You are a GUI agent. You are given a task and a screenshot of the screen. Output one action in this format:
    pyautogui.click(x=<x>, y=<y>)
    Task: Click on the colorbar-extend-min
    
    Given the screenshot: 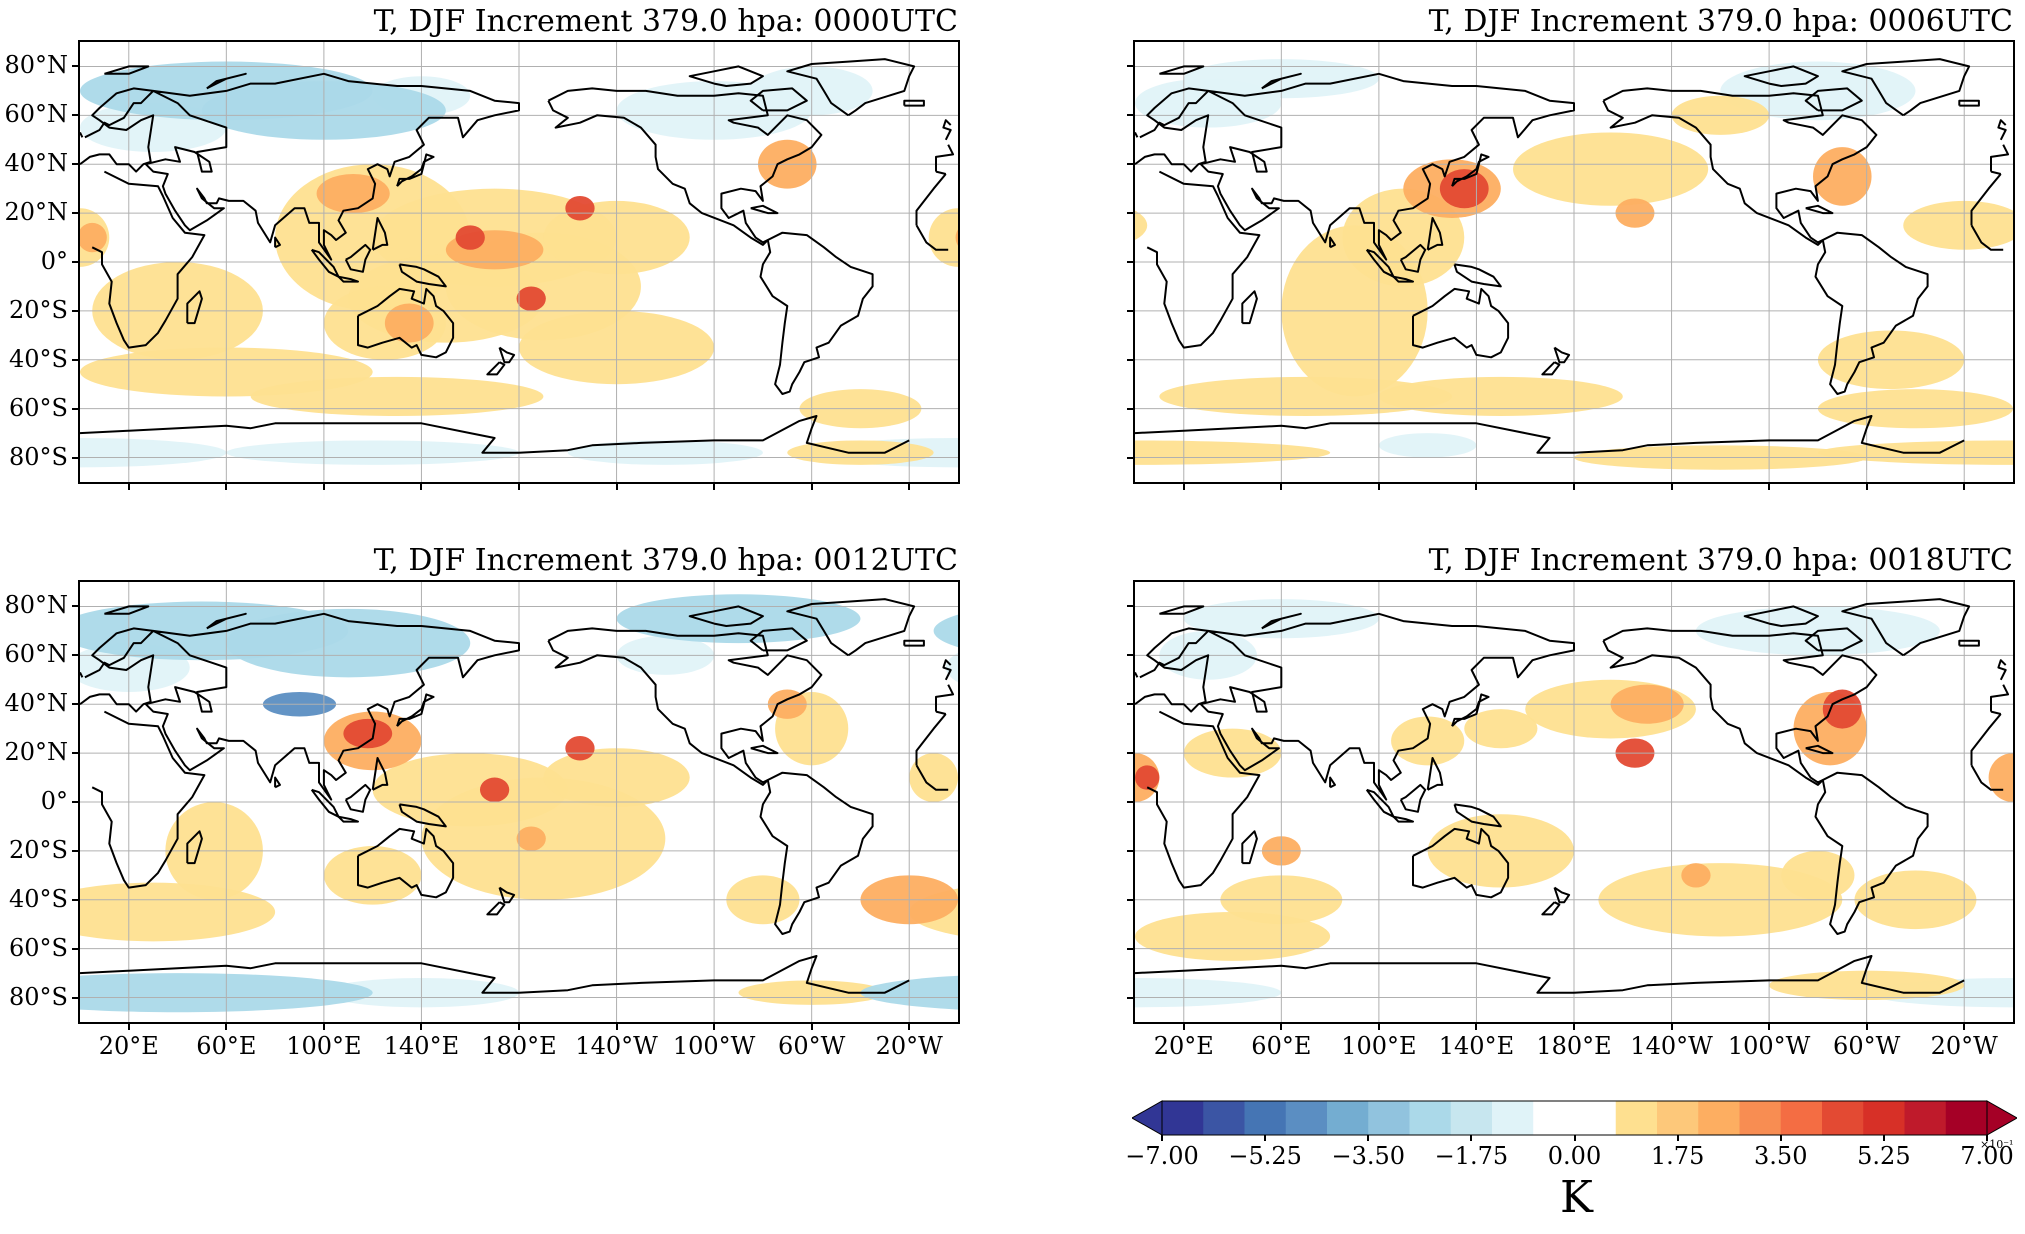 What is the action you would take?
    pyautogui.click(x=1146, y=1118)
    